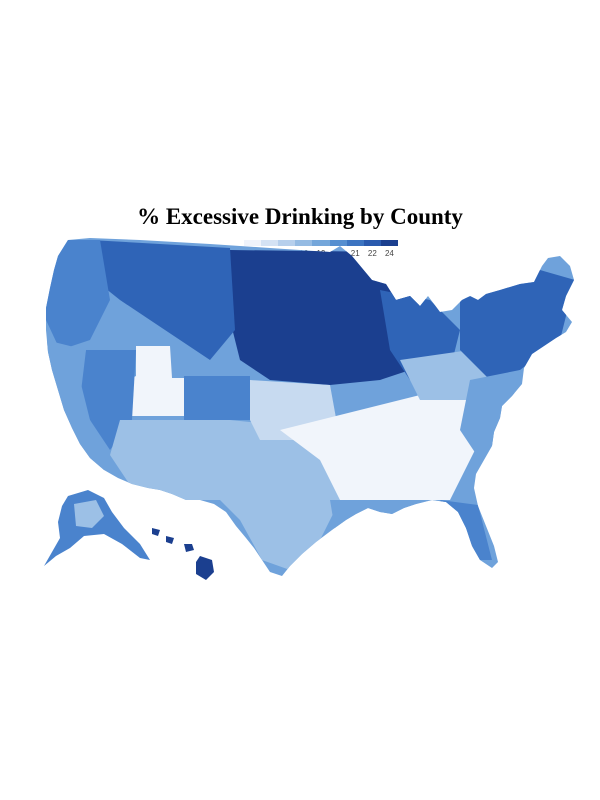 This screenshot has height=800, width=600. Describe the element at coordinates (466, 530) in the screenshot. I see `region-florida` at that location.